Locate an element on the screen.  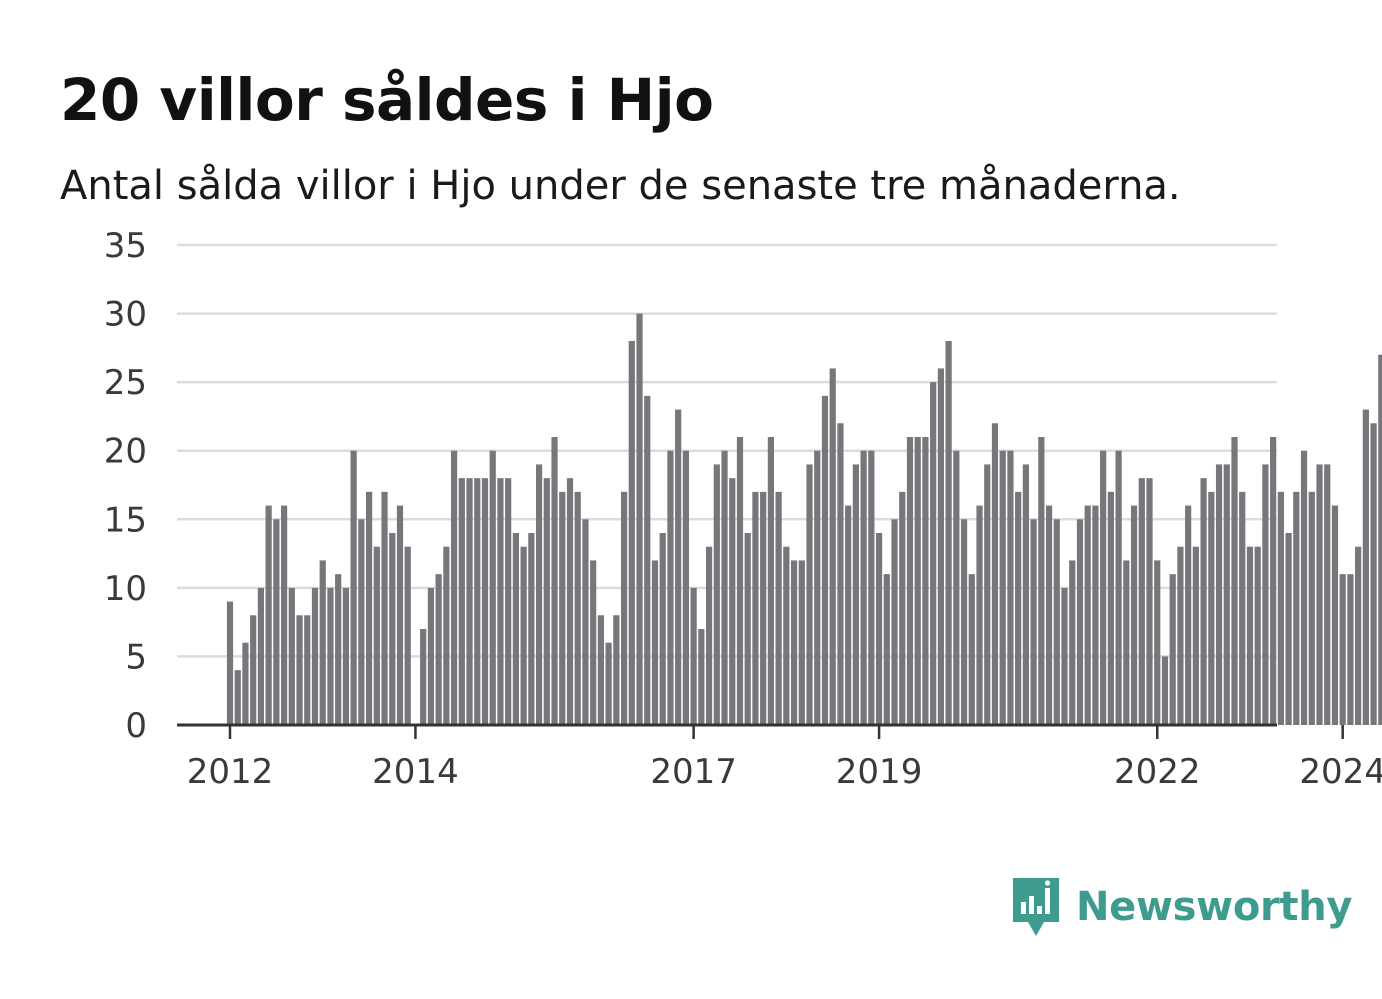
x-tick-label: 2012 is located at coordinates (230, 772).